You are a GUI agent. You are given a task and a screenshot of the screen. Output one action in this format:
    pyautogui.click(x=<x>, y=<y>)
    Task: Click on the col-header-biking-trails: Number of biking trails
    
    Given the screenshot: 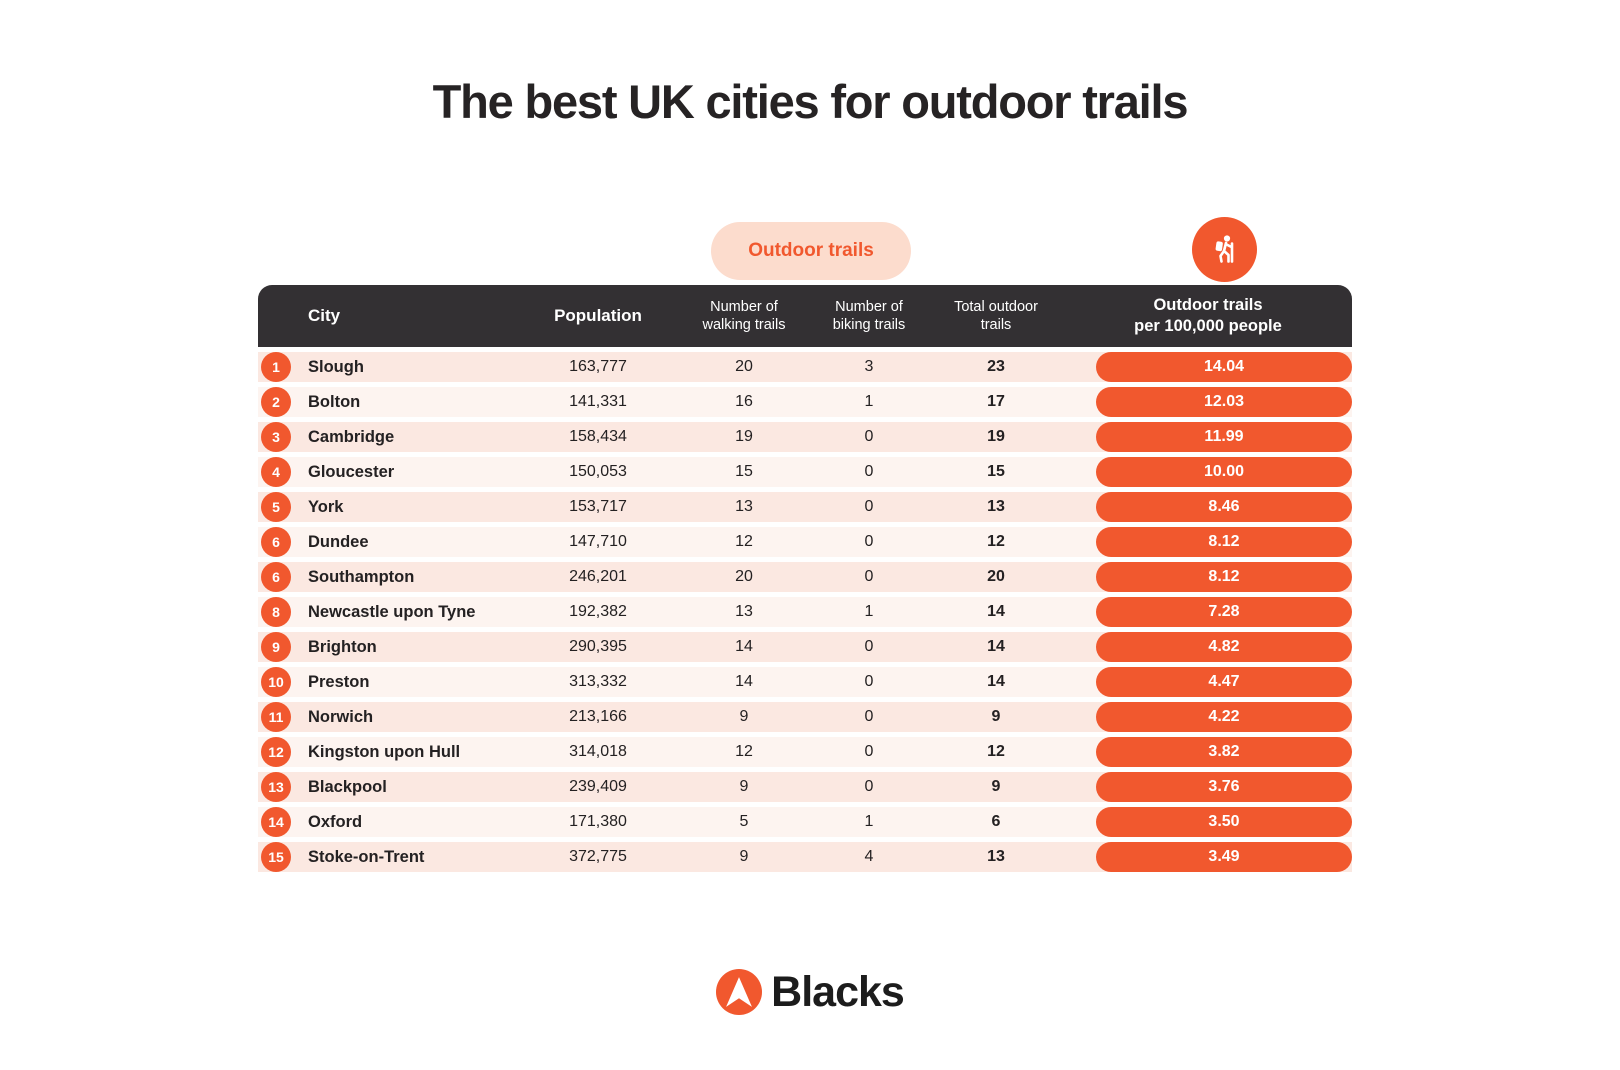 What is the action you would take?
    pyautogui.click(x=869, y=315)
    